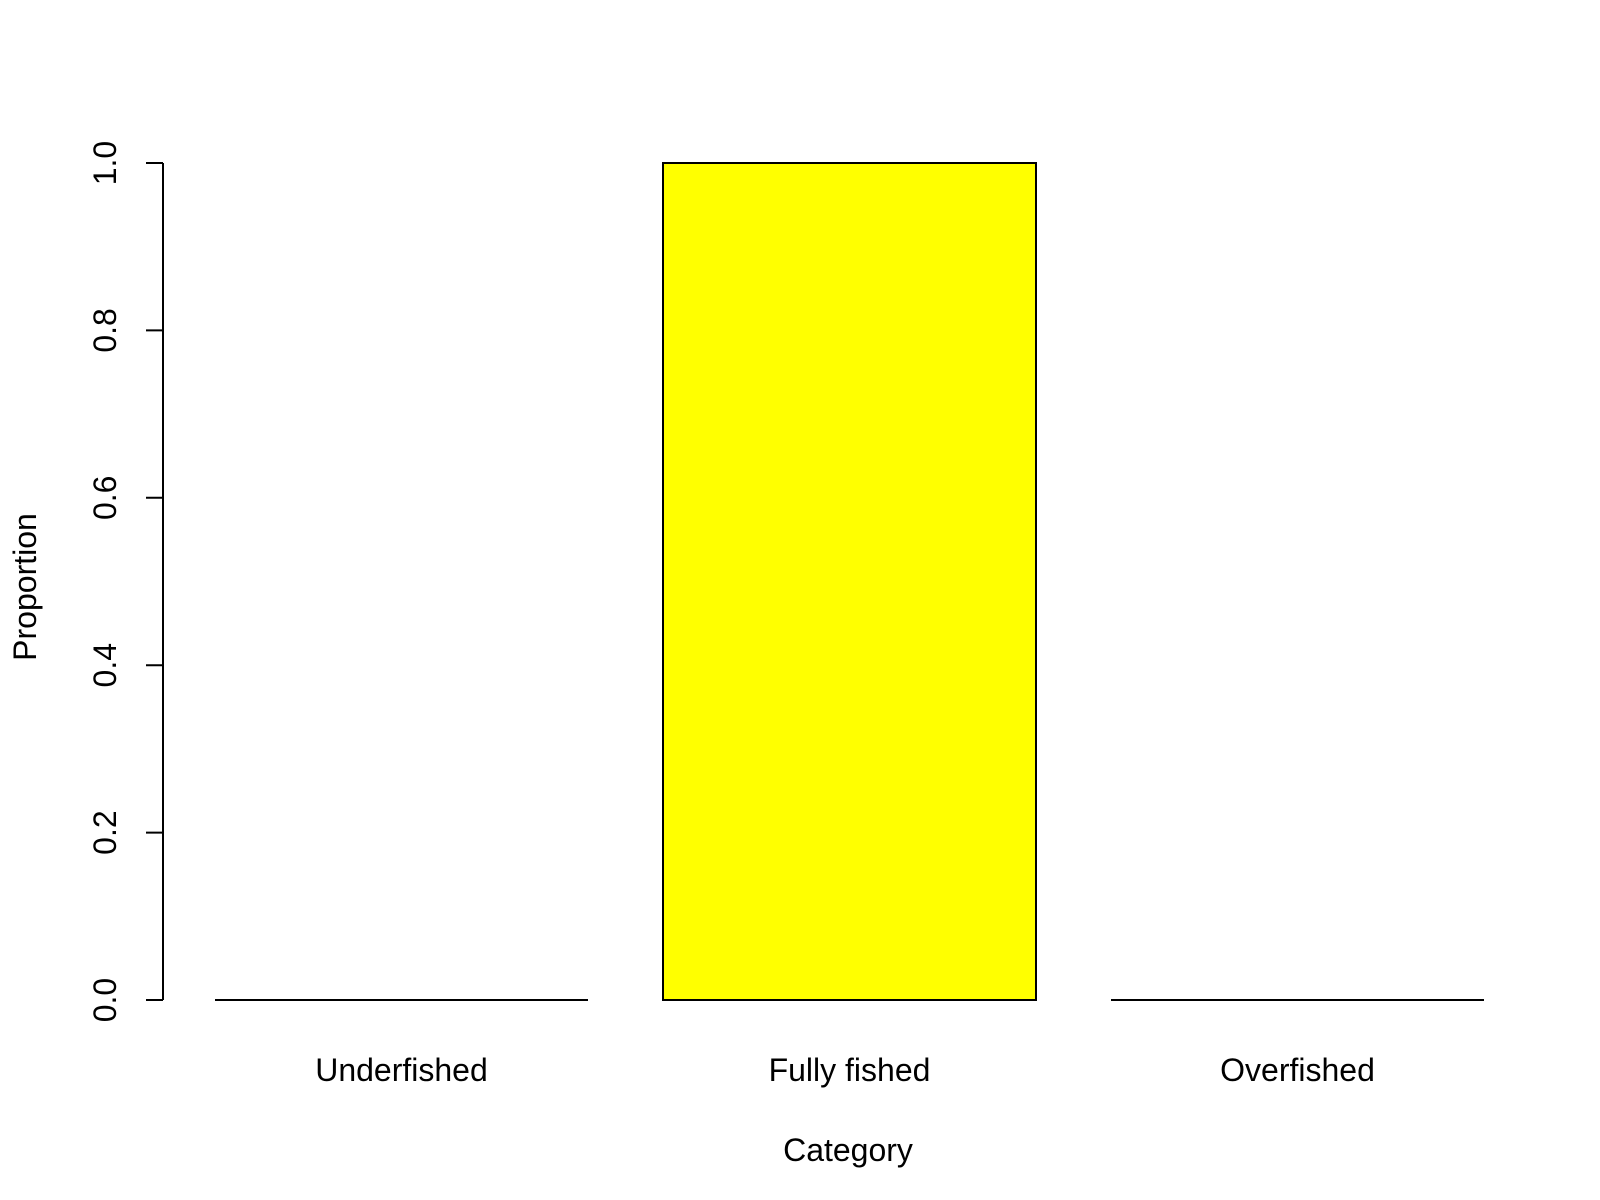 This screenshot has height=1200, width=1600. What do you see at coordinates (105, 330) in the screenshot?
I see `y-tick-label: 0.8` at bounding box center [105, 330].